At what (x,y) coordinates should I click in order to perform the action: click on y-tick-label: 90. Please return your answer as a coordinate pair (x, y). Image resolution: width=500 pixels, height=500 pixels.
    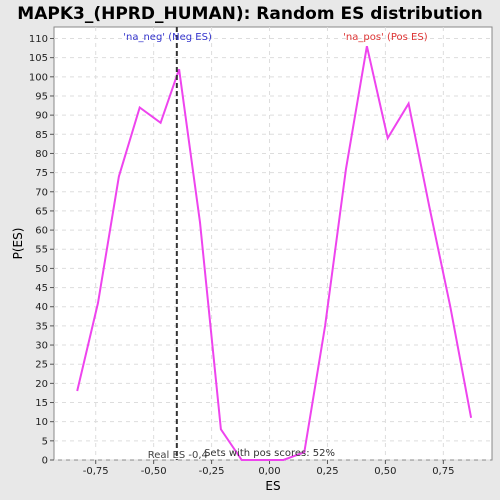
    Looking at the image, I should click on (41, 116).